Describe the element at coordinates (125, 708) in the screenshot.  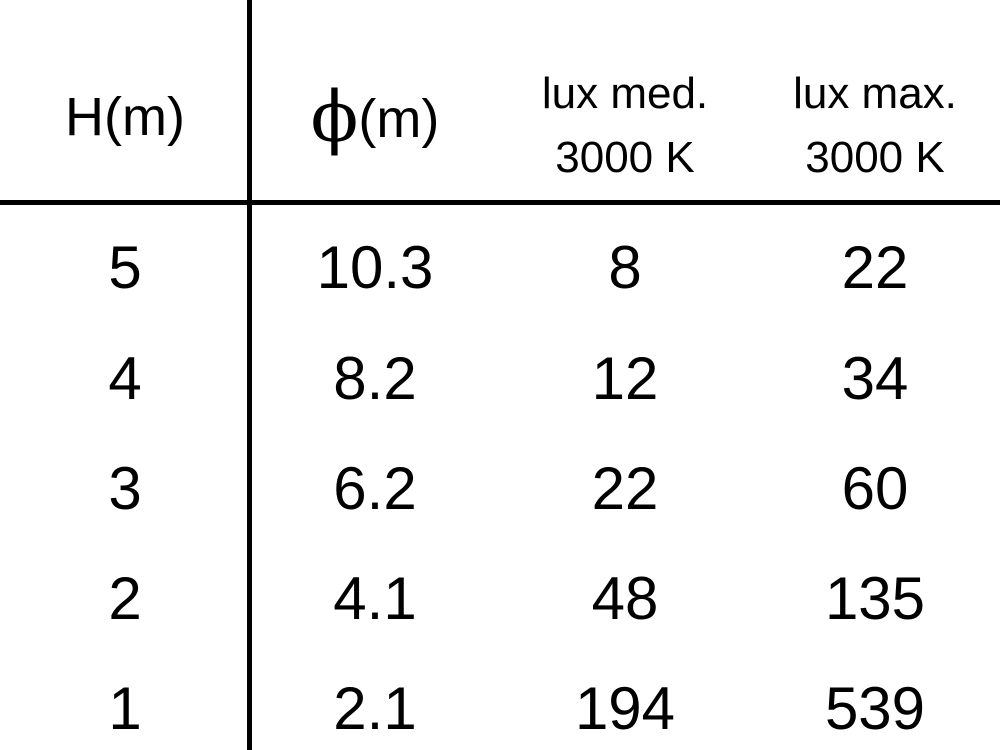
I see `height-cell: 1` at that location.